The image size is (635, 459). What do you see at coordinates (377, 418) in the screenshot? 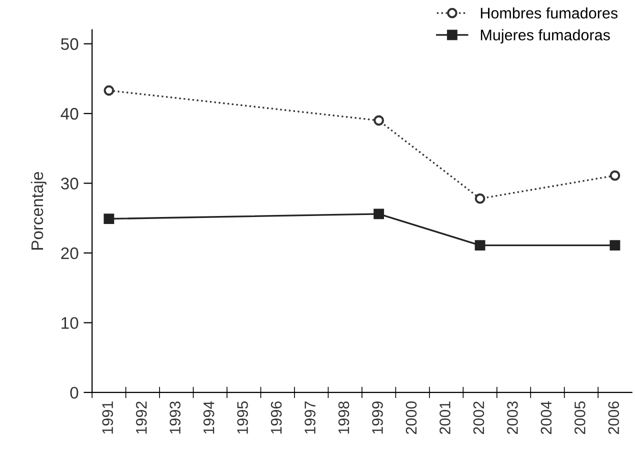
I see `x-tick-label: 1999` at bounding box center [377, 418].